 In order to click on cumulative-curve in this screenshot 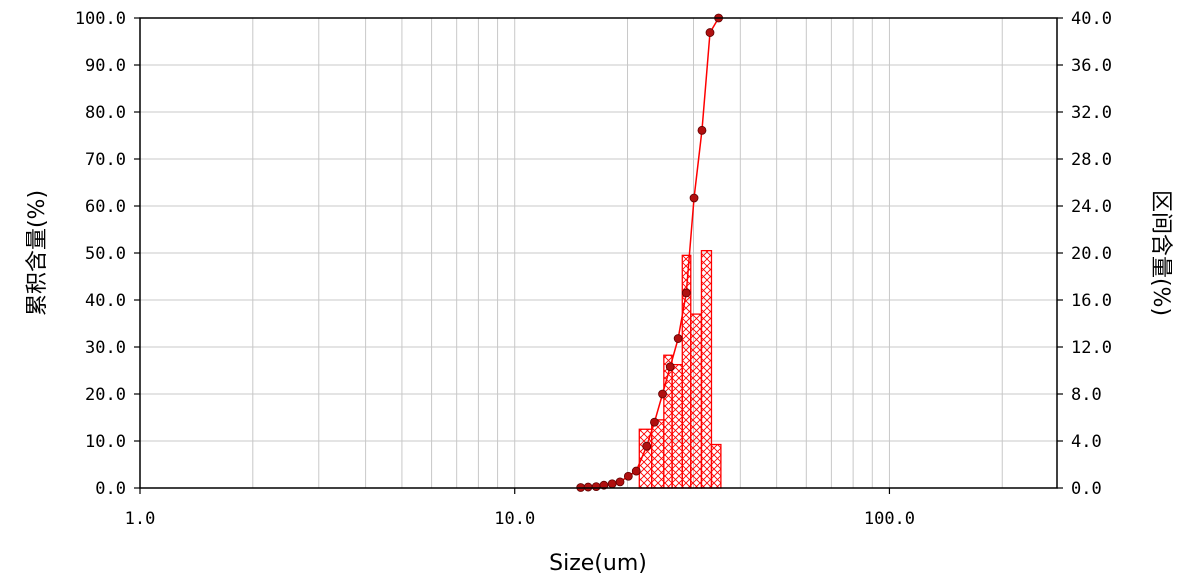, I will do `click(649, 252)`.